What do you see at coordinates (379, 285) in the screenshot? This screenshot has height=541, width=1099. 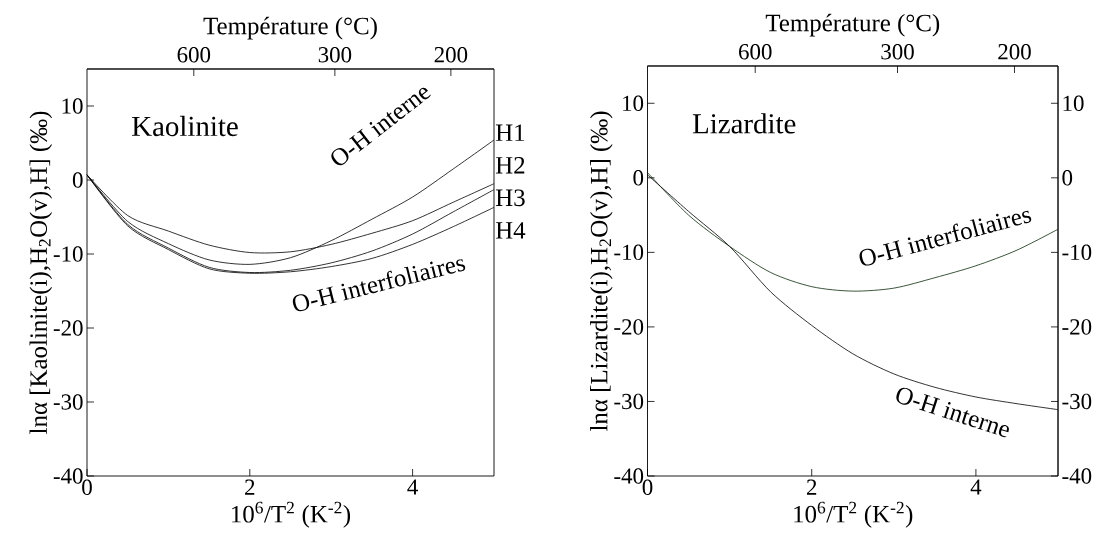 I see `annotation: O-H interfoliaires` at bounding box center [379, 285].